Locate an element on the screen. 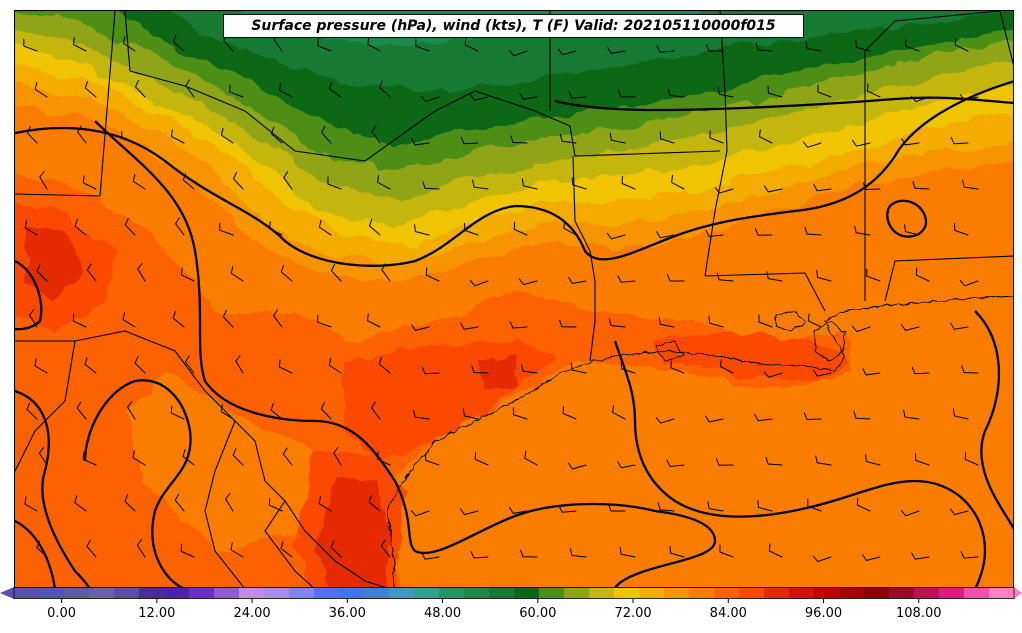  border-mississippi-river is located at coordinates (716, 144).